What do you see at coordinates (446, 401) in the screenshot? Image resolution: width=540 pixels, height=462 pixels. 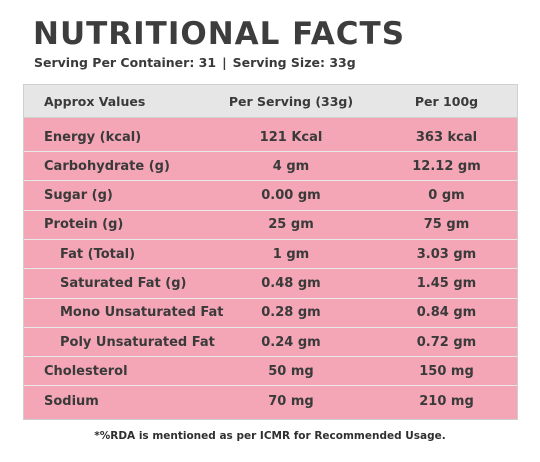 I see `per-100g-value: 210 mg` at bounding box center [446, 401].